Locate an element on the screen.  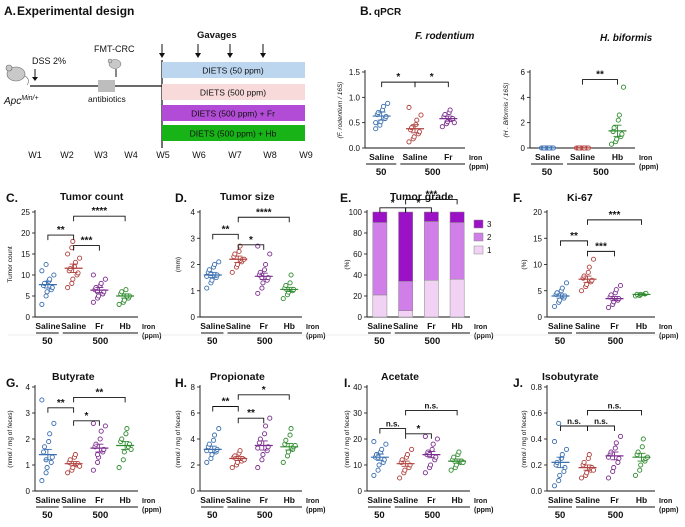
y-tick-label: 10 is located at coordinates (537, 265).